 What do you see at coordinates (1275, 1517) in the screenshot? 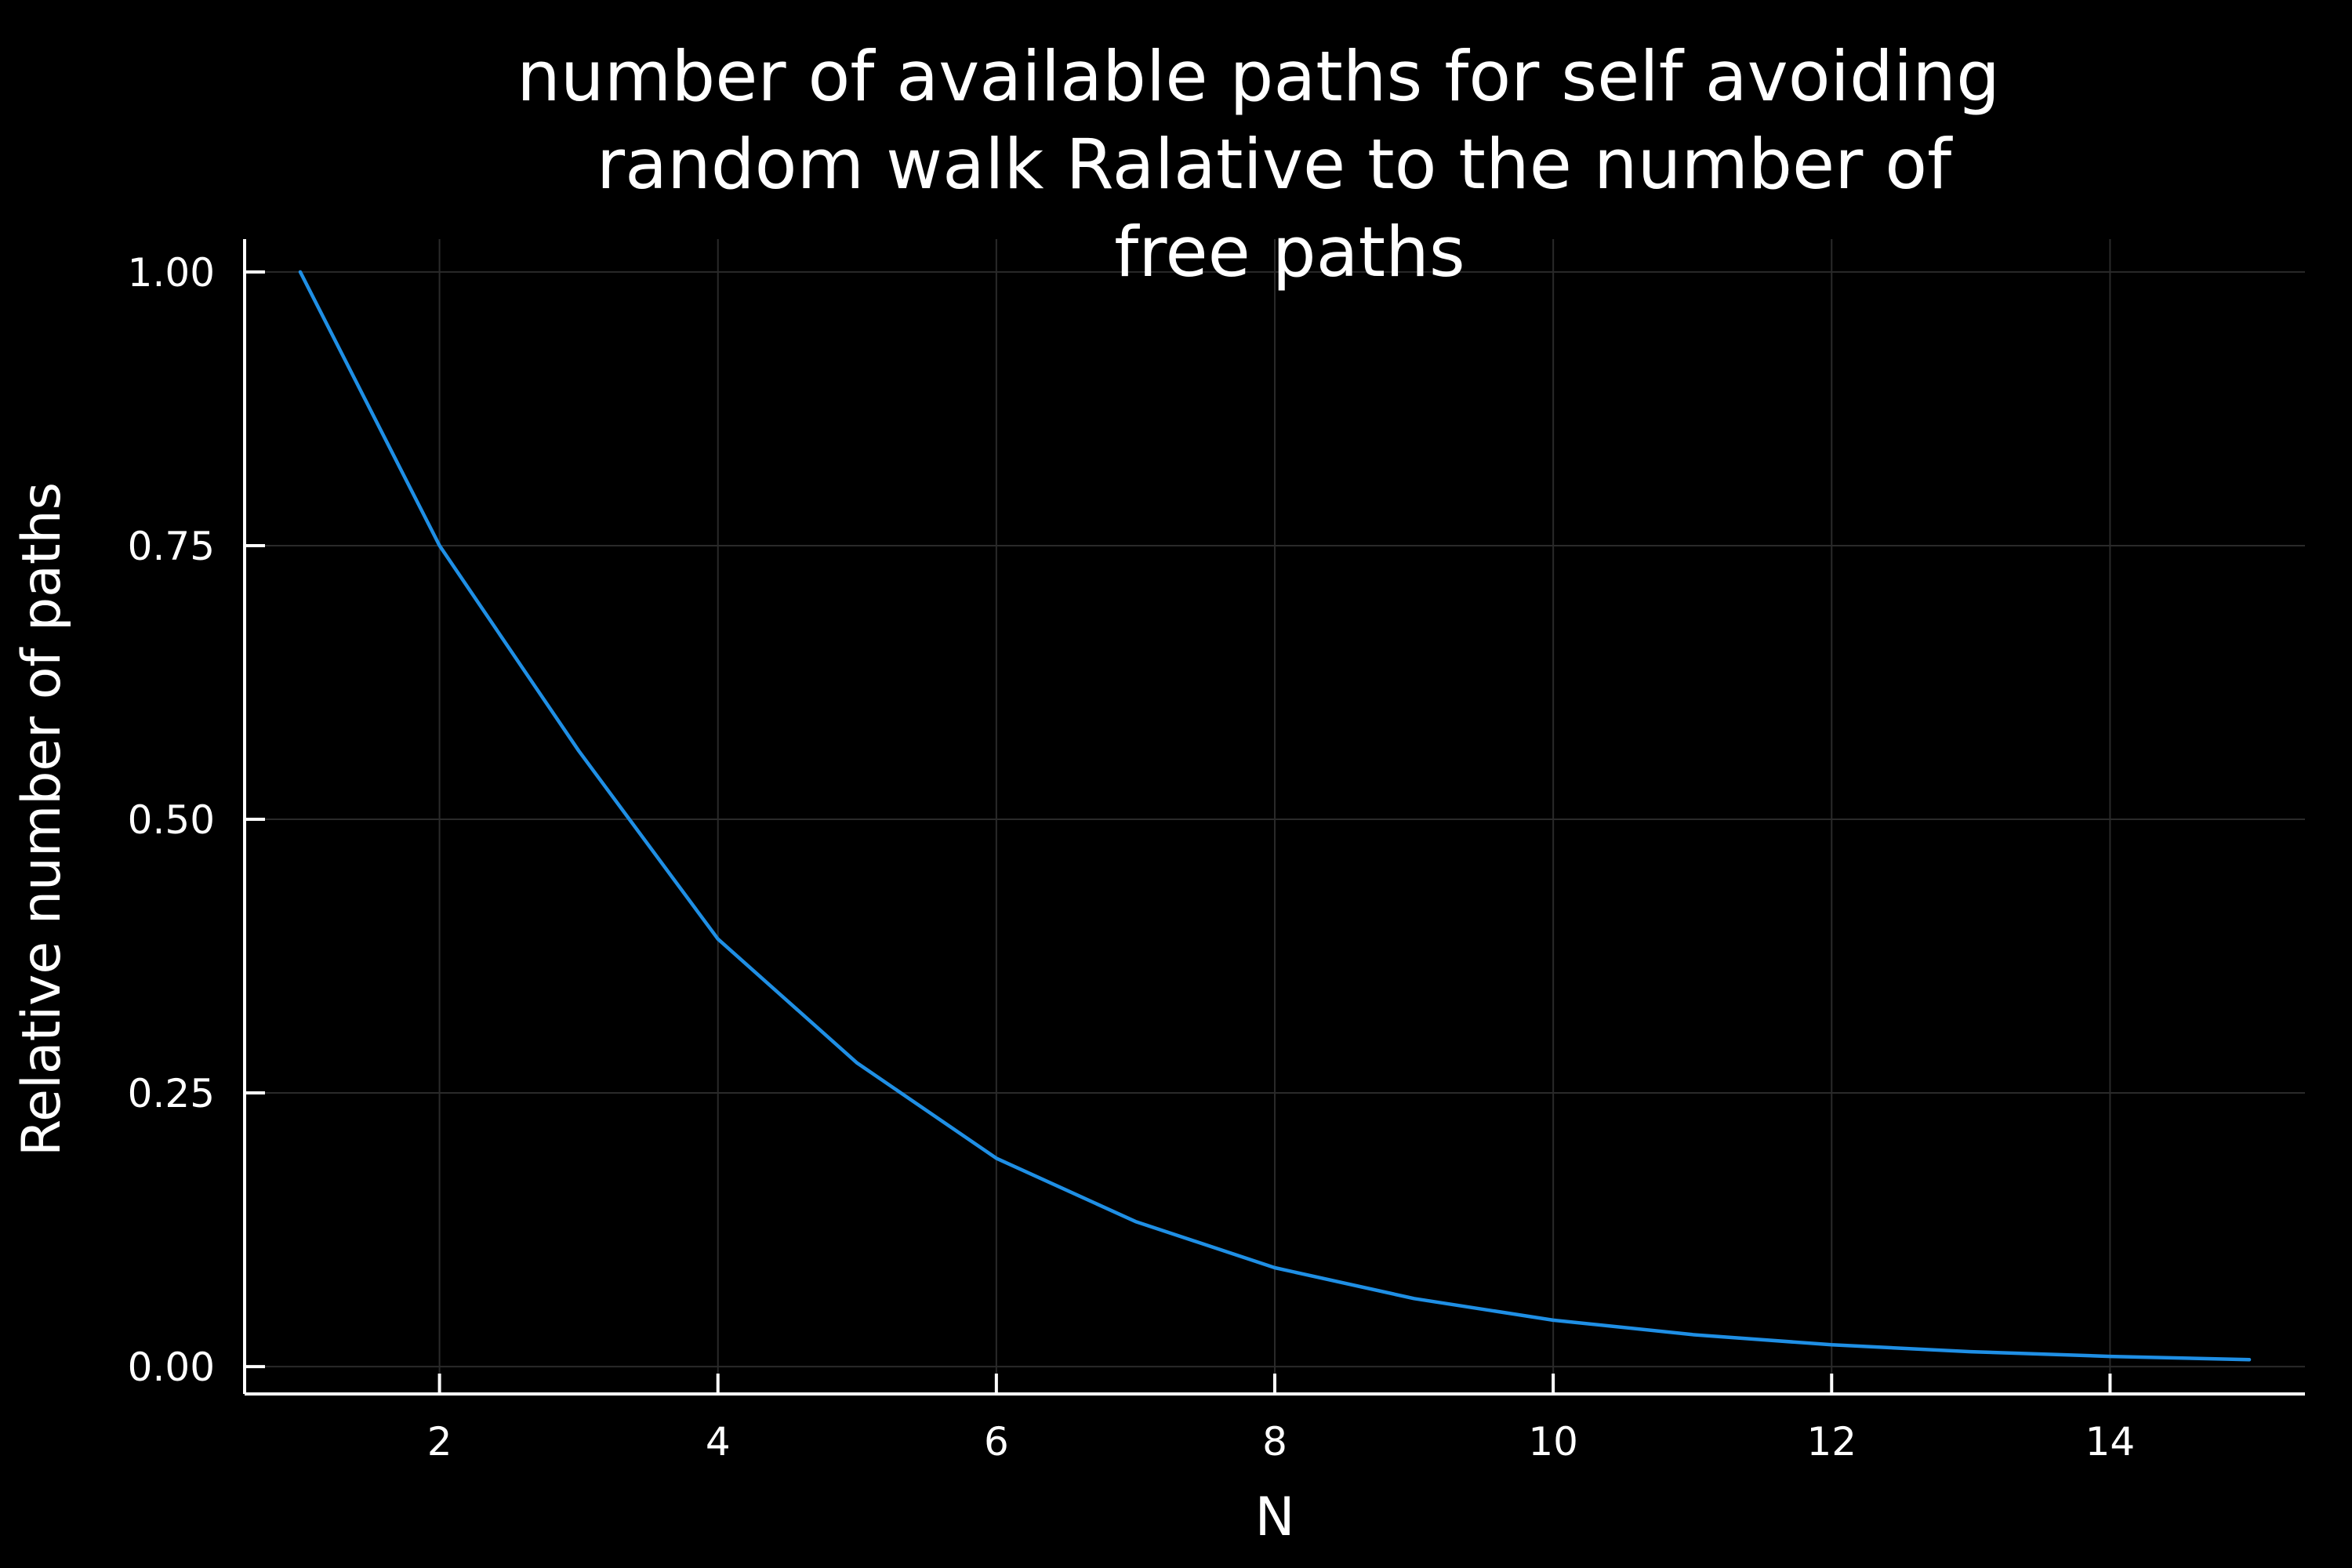
I see `x-axis-label: N` at bounding box center [1275, 1517].